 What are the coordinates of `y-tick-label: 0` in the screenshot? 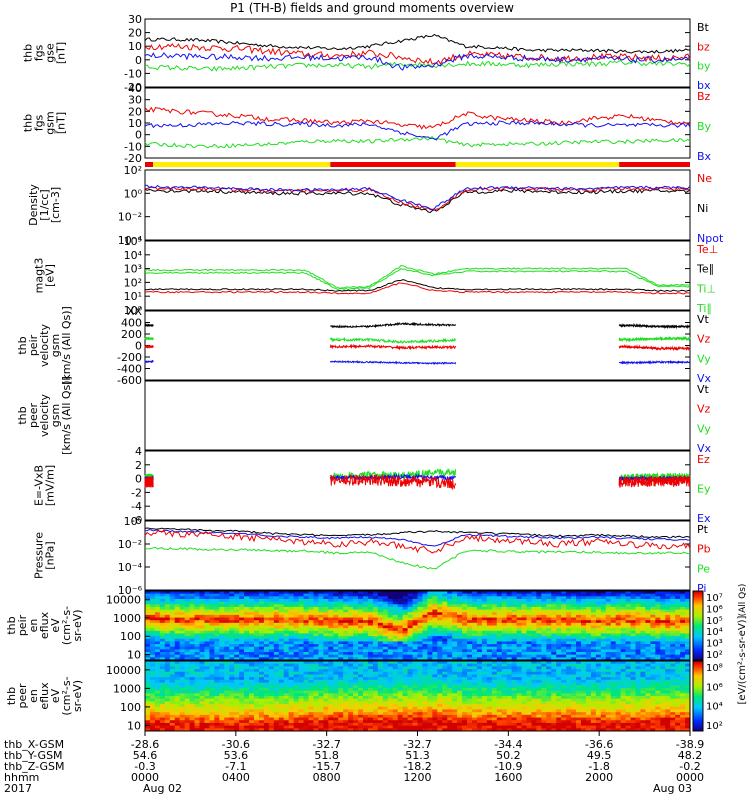 It's located at (138, 479).